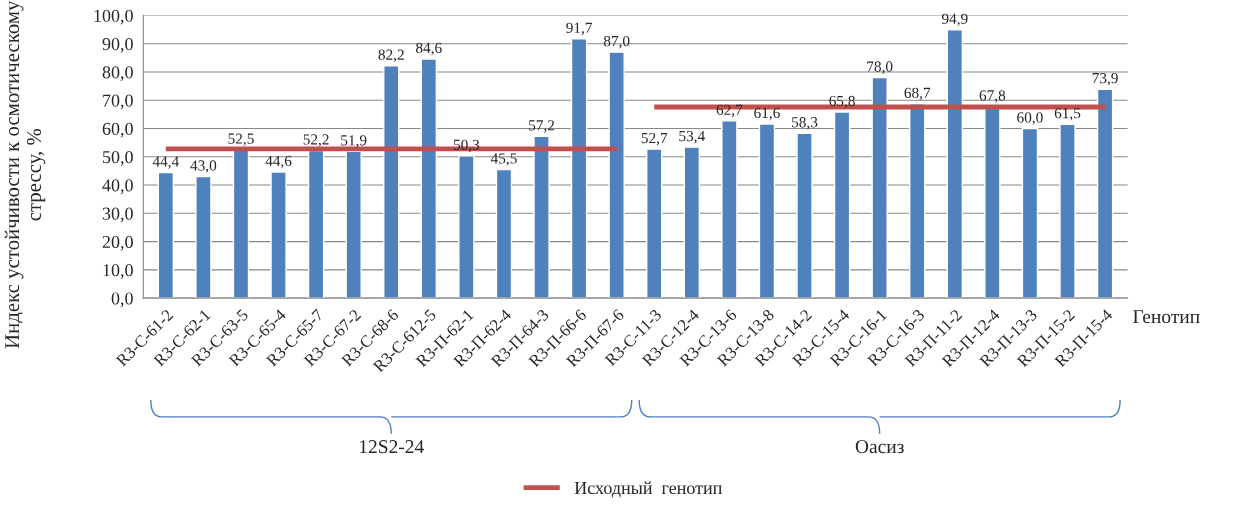 The width and height of the screenshot is (1246, 514). What do you see at coordinates (117, 243) in the screenshot?
I see `y-tick-label: 20,0` at bounding box center [117, 243].